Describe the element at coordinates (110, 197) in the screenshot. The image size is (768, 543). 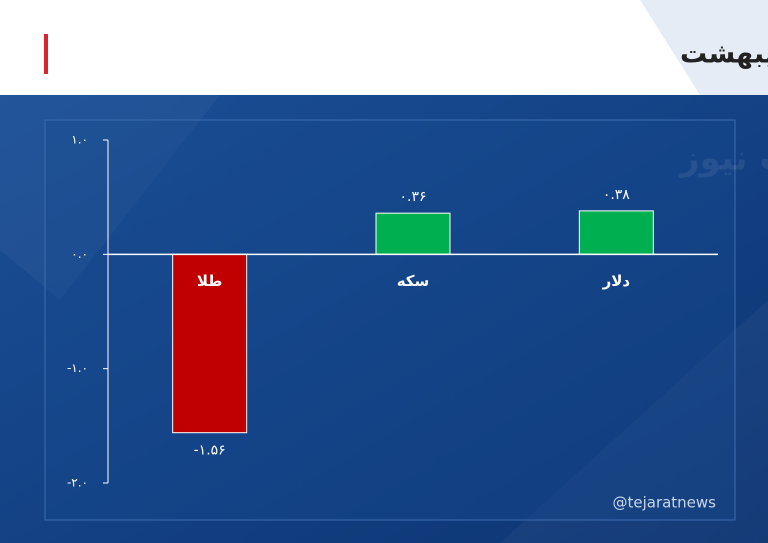
I see `bg-decor` at that location.